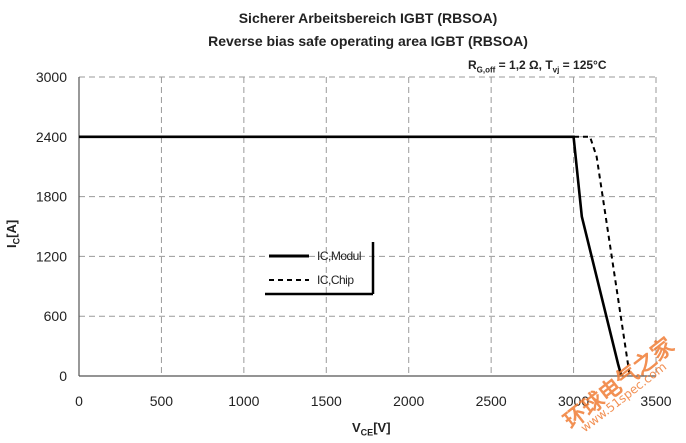  I want to click on x-tick-label: 1500, so click(326, 401).